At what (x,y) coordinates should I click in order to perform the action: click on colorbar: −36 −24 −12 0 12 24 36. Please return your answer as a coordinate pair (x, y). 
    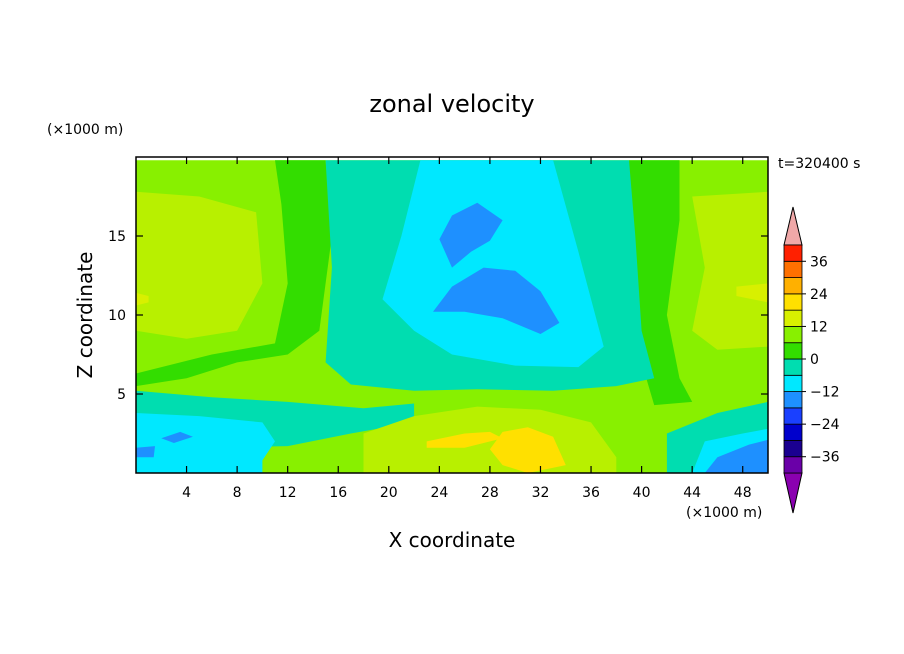
    Looking at the image, I should click on (811, 360).